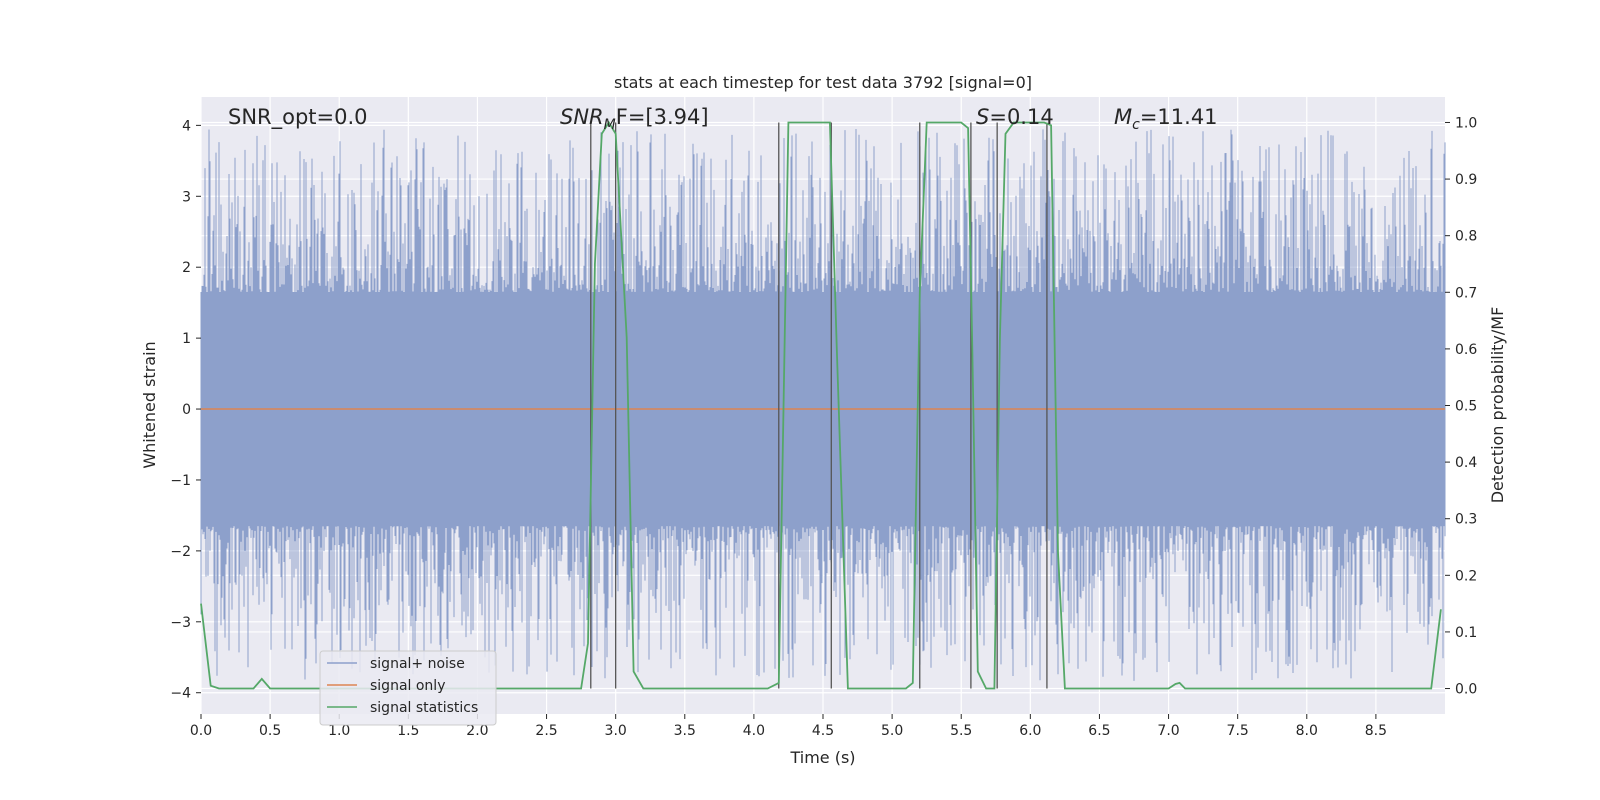  What do you see at coordinates (1030, 731) in the screenshot?
I see `x-tick-label: 6.0` at bounding box center [1030, 731].